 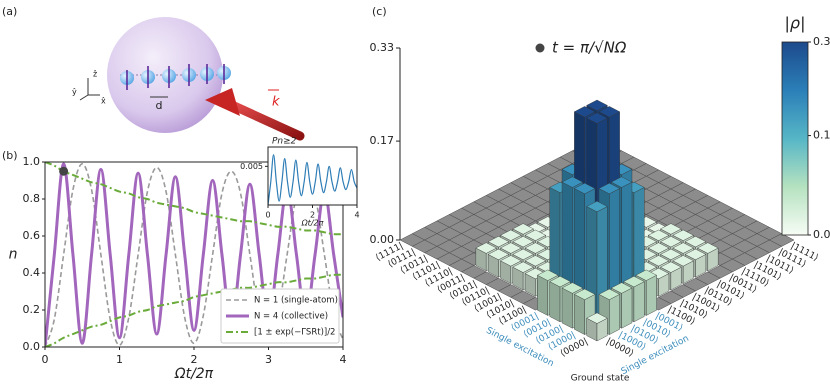 I want to click on colorbar-tick-label: 0.33, so click(x=821, y=41).